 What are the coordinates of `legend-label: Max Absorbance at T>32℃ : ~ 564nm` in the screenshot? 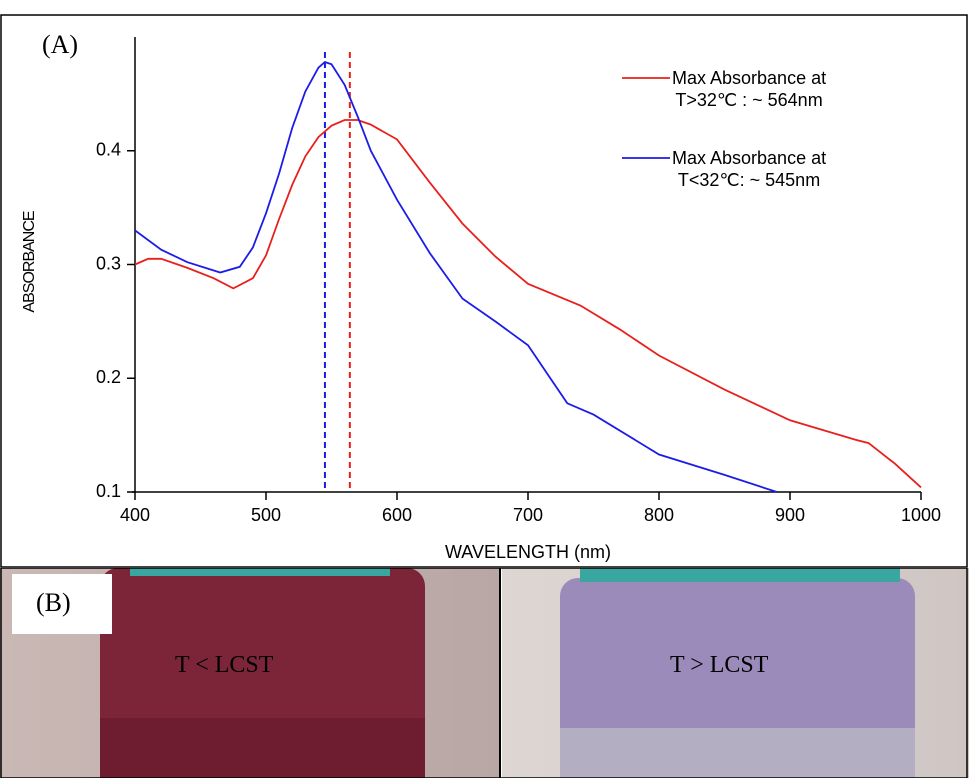 It's located at (749, 89).